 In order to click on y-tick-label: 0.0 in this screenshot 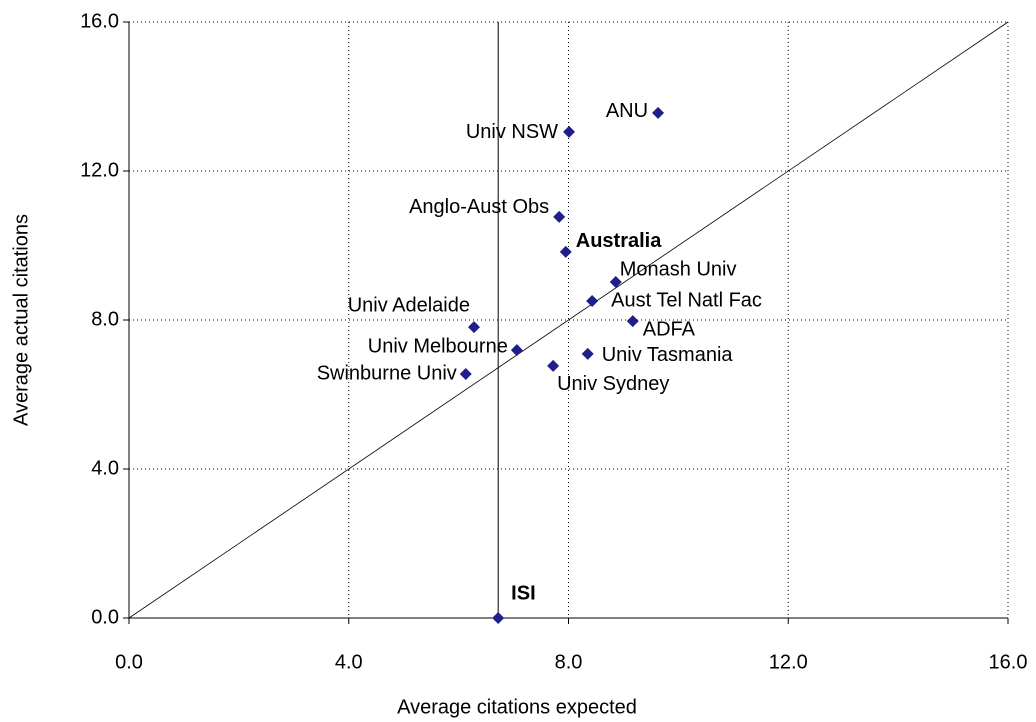, I will do `click(105, 617)`.